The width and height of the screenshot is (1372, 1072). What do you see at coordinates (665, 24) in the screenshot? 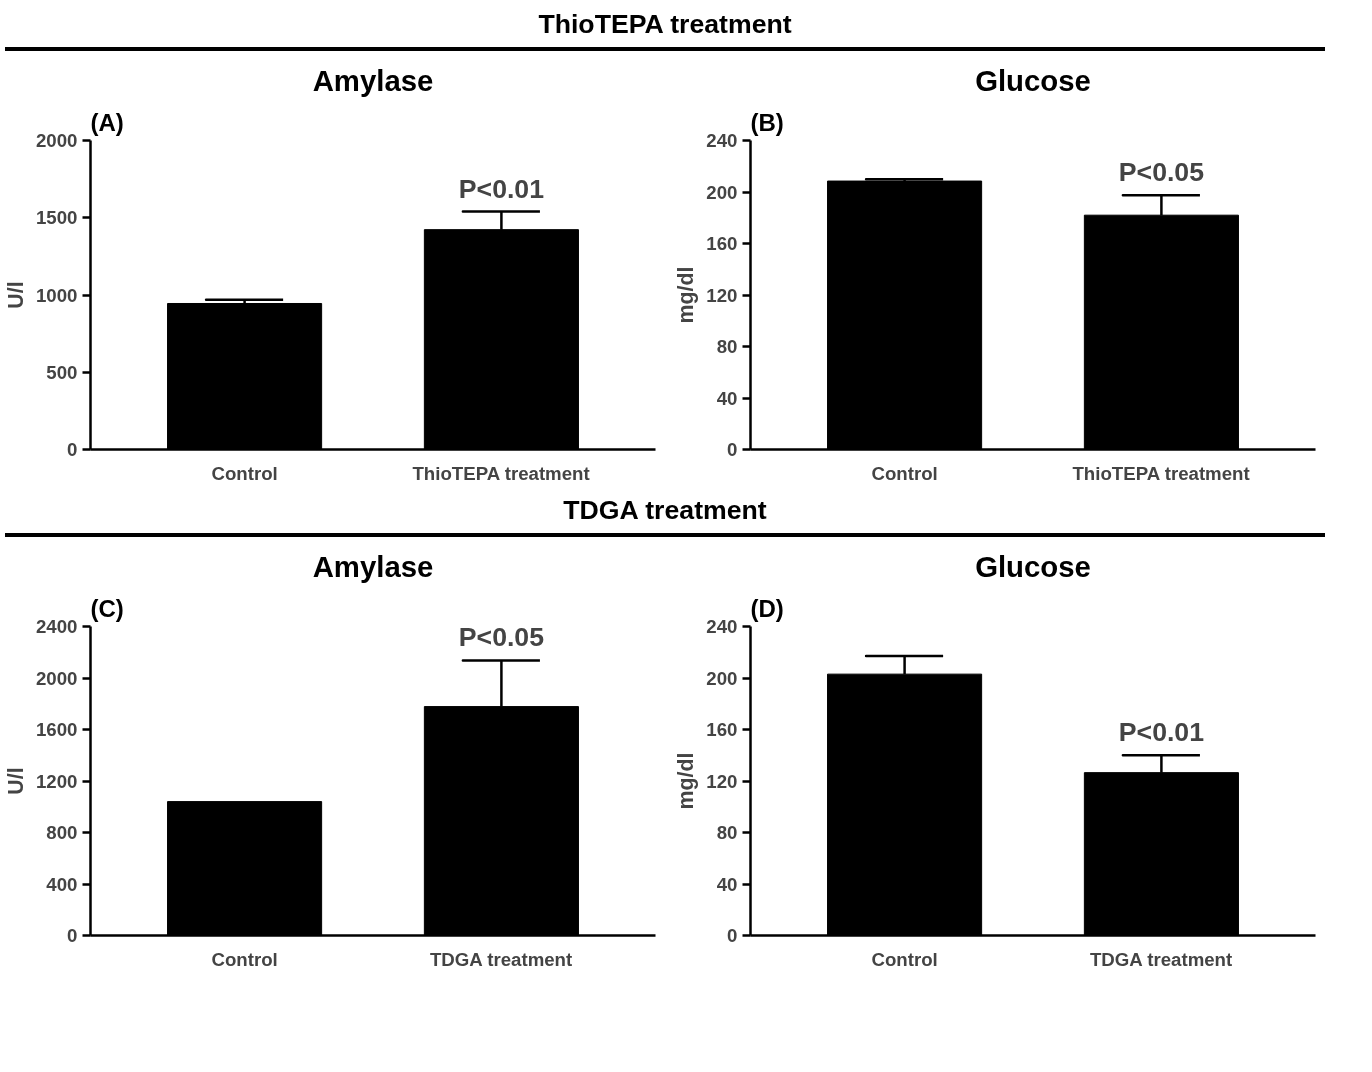
I see `text: ThioTEPA treatment` at bounding box center [665, 24].